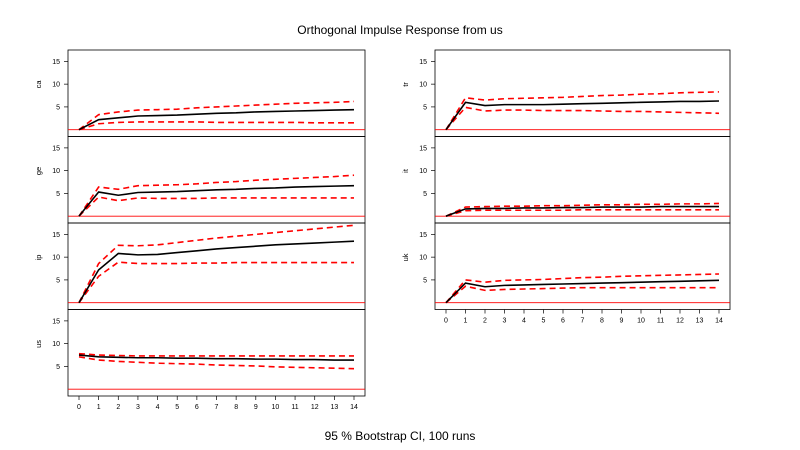 The height and width of the screenshot is (450, 800). Describe the element at coordinates (38, 344) in the screenshot. I see `panel-label-us: us` at that location.